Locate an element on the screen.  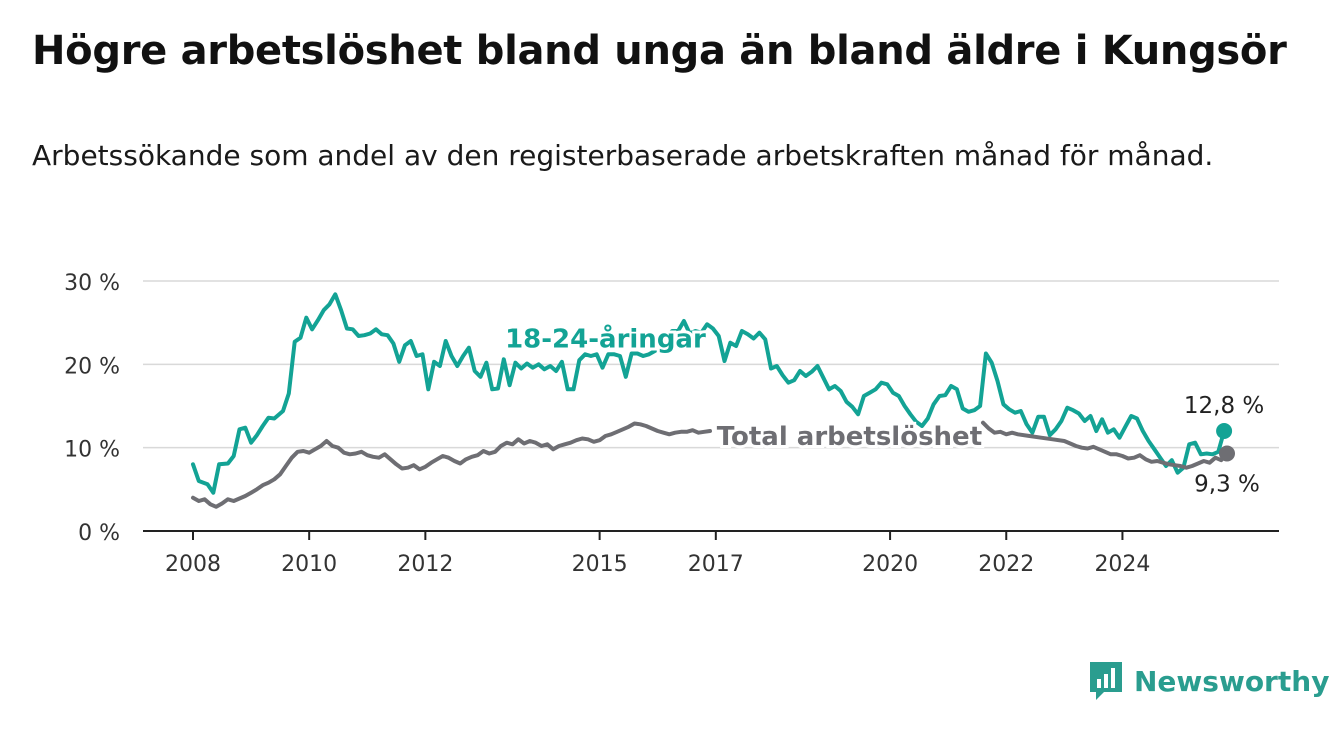
bar-chart-bubble-icon is located at coordinates (1106, 681).